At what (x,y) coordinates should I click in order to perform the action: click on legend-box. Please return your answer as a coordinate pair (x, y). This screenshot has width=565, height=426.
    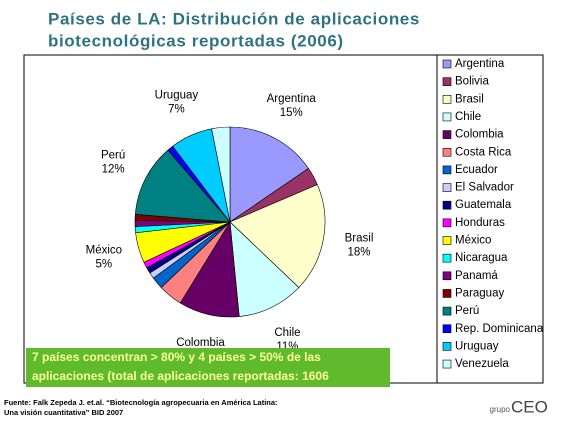
    Looking at the image, I should click on (490, 219).